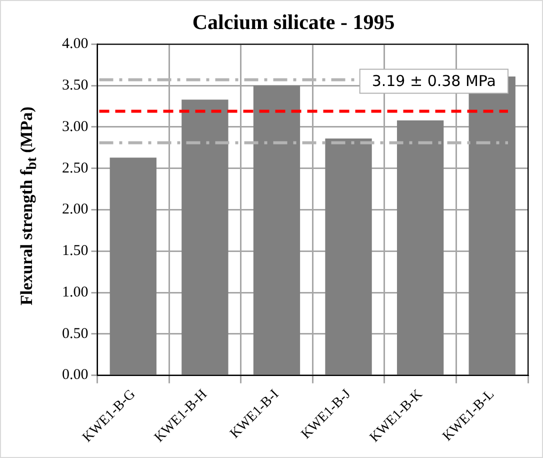  I want to click on y-tick-label: 4.00, so click(75, 44).